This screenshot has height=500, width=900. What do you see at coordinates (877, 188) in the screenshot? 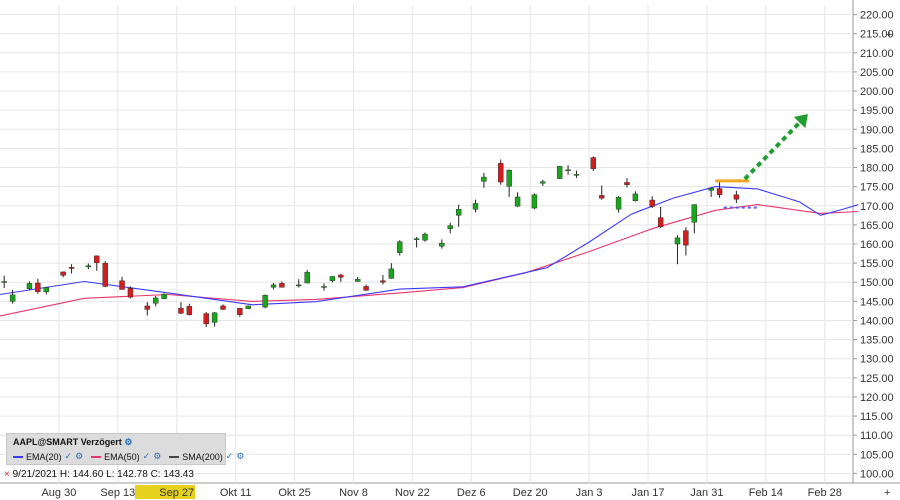
I see `y-tick-label: 175.00` at bounding box center [877, 188].